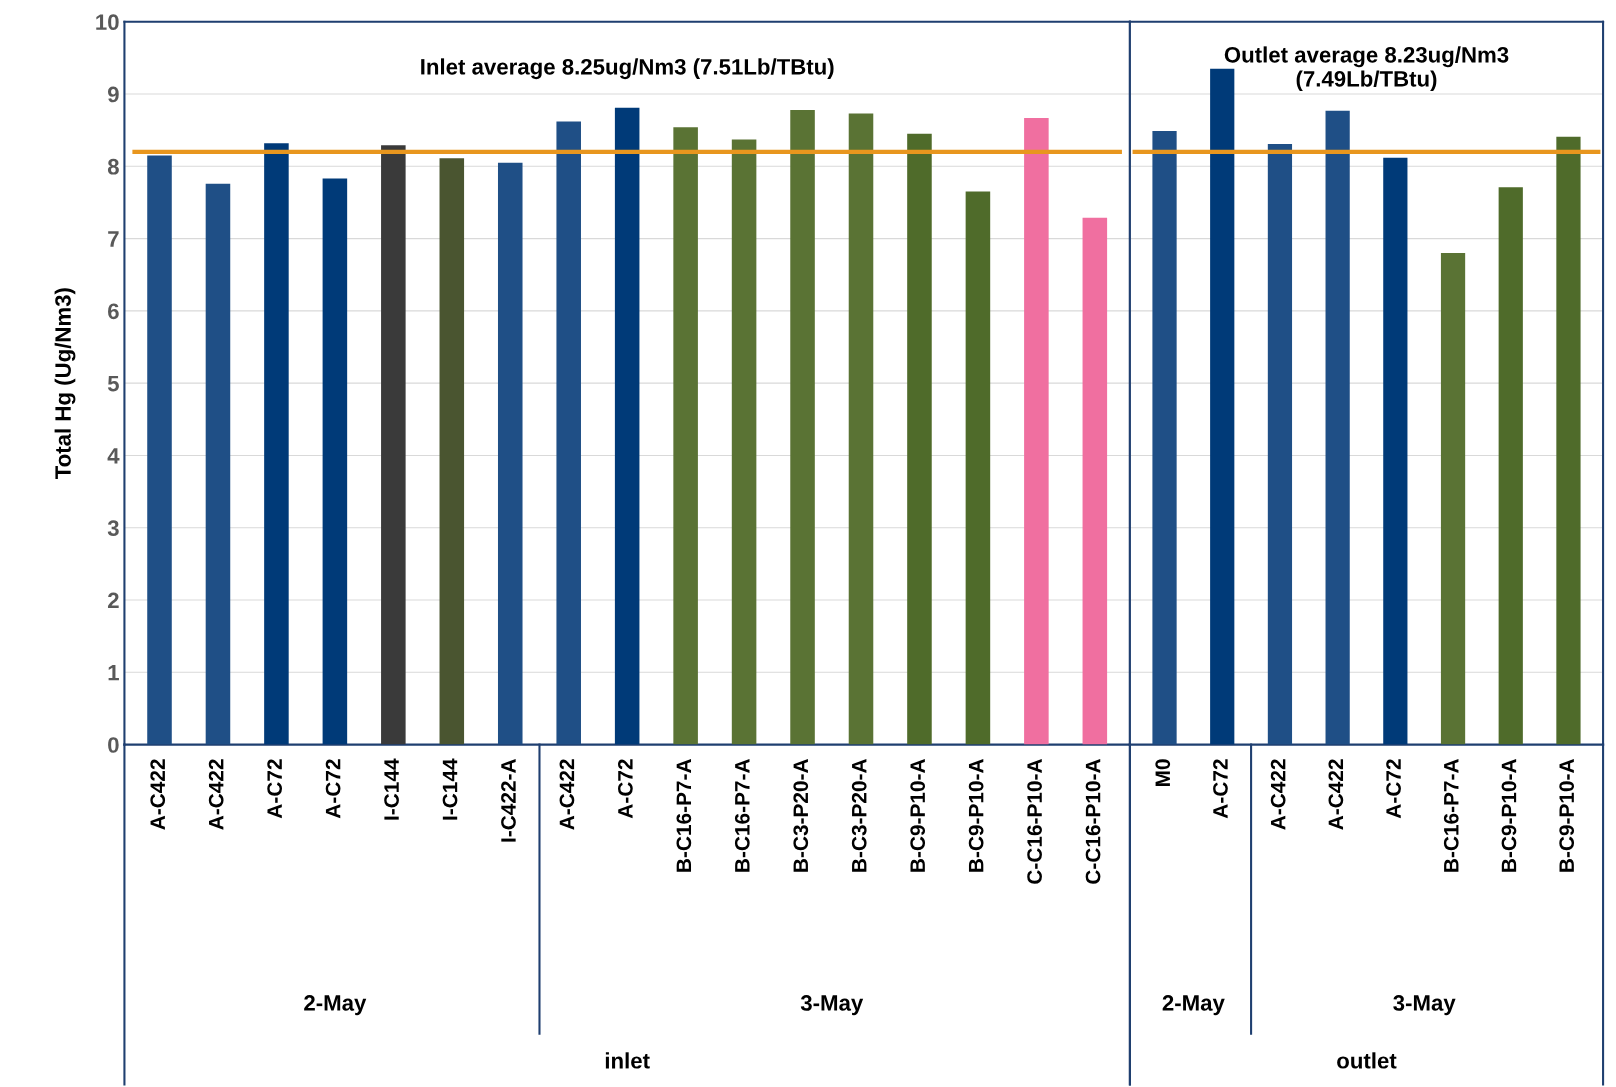 This screenshot has height=1087, width=1616. I want to click on y-tick-label: 4, so click(113, 456).